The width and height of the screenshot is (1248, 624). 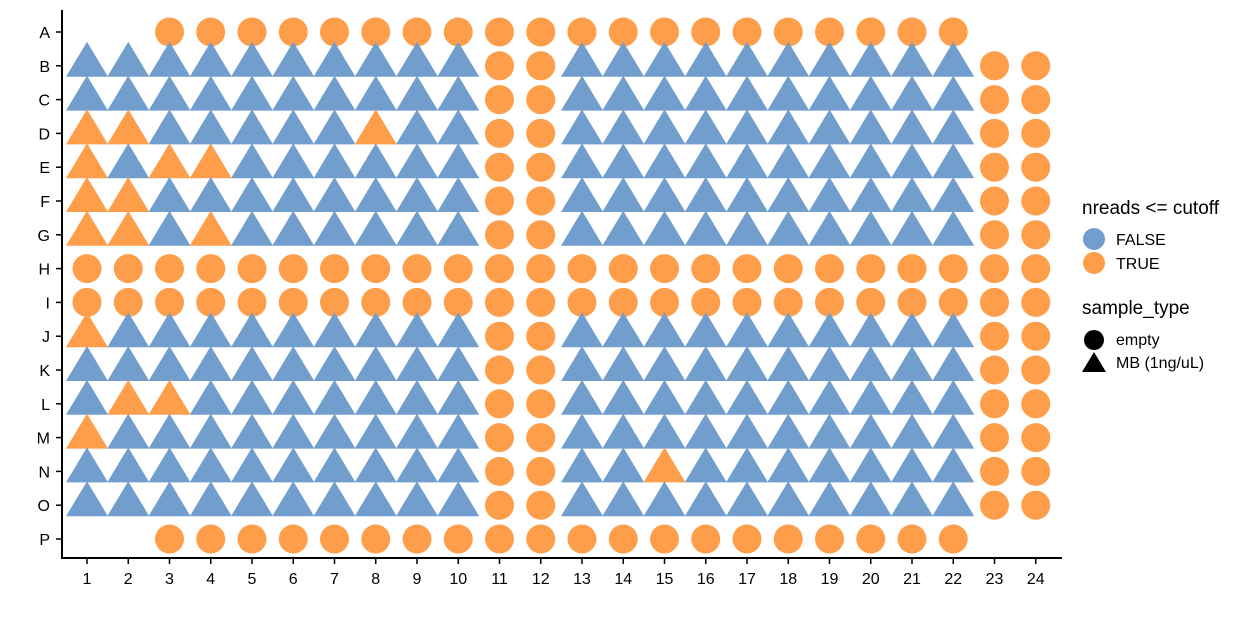 What do you see at coordinates (293, 330) in the screenshot?
I see `well-point-J6-triangle` at bounding box center [293, 330].